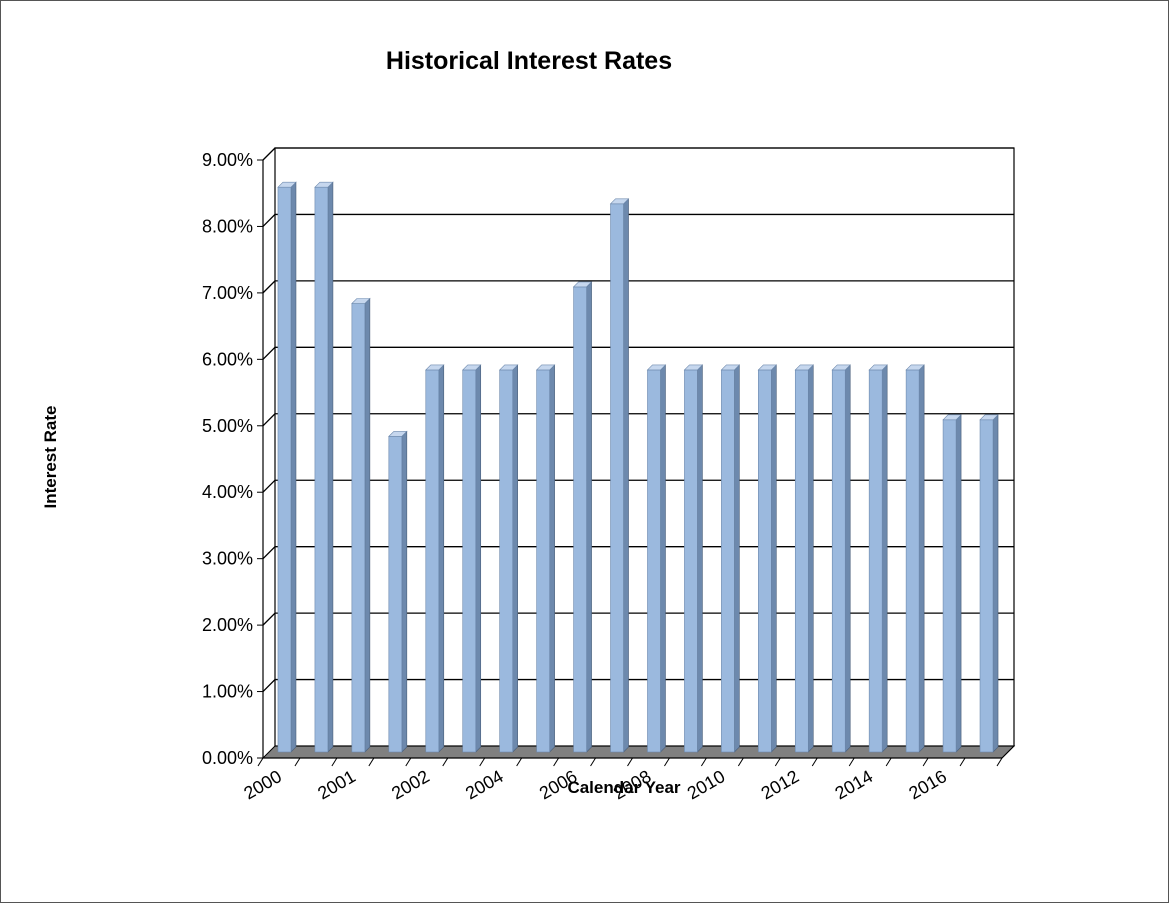  What do you see at coordinates (854, 784) in the screenshot?
I see `x-tick-label: 2014` at bounding box center [854, 784].